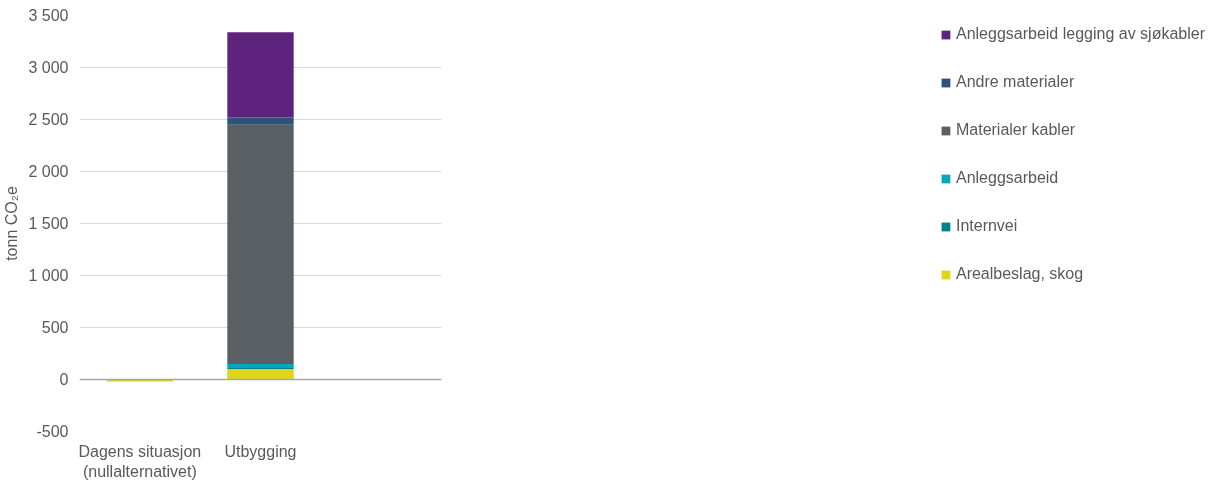 The height and width of the screenshot is (487, 1221). What do you see at coordinates (48, 67) in the screenshot?
I see `y-tick-label: 3 000` at bounding box center [48, 67].